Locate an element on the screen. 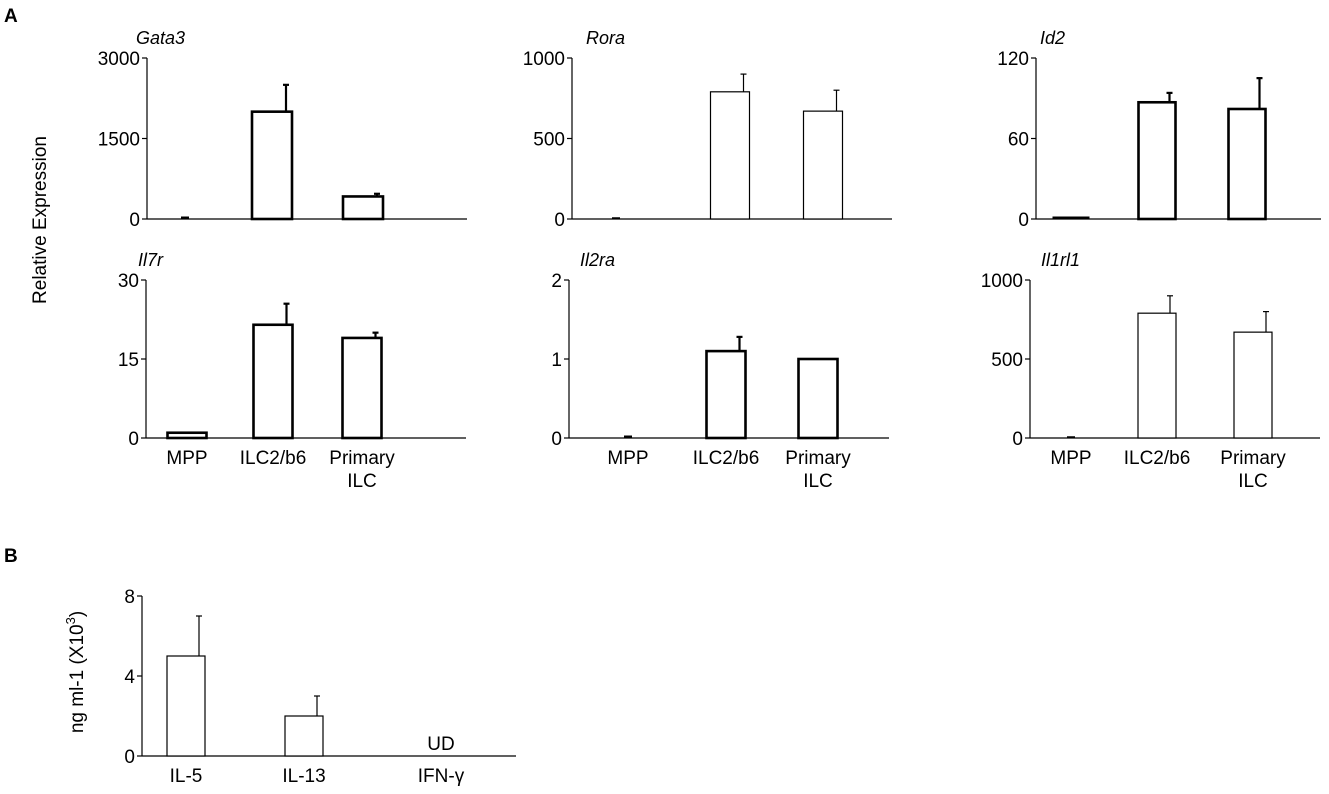 This screenshot has height=794, width=1329. chart-3: 0 60 120 Id2 is located at coordinates (1159, 129).